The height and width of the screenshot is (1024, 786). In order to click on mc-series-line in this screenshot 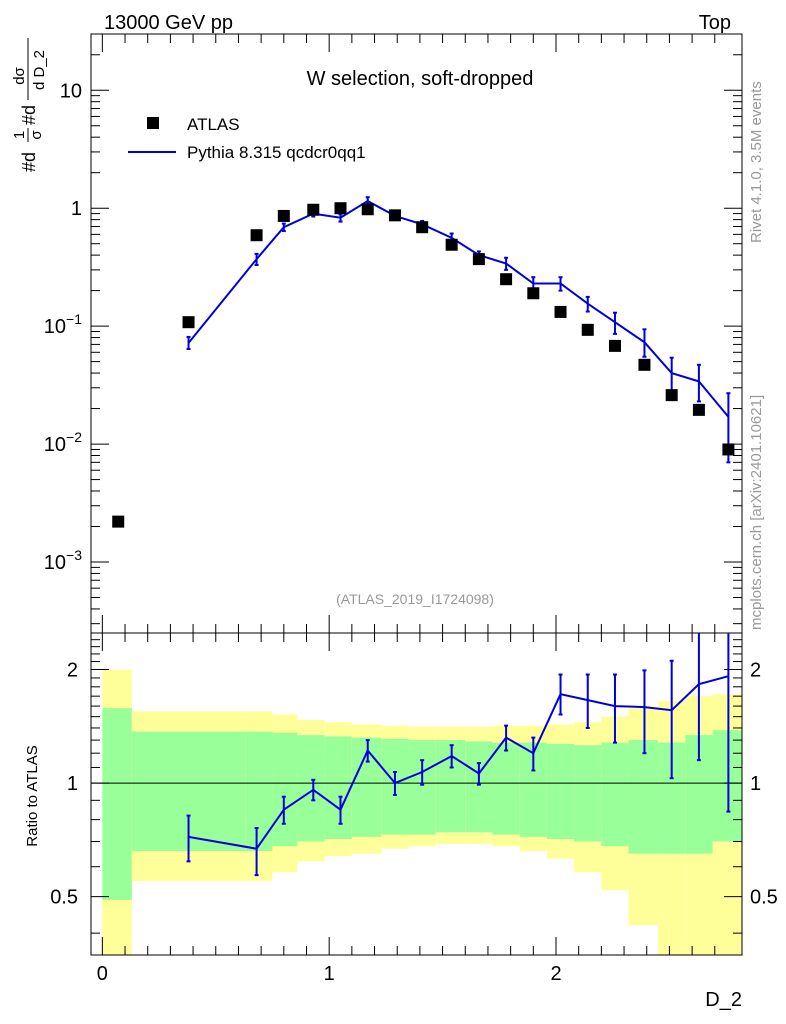, I will do `click(458, 308)`.